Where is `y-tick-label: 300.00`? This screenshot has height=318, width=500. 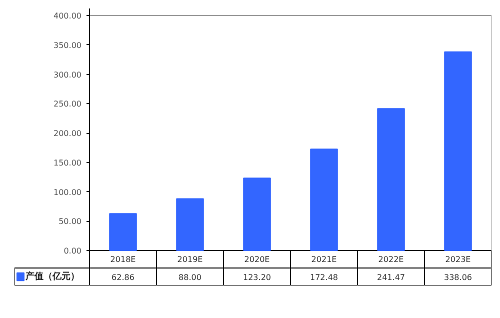 y-tick-label: 300.00 is located at coordinates (68, 75).